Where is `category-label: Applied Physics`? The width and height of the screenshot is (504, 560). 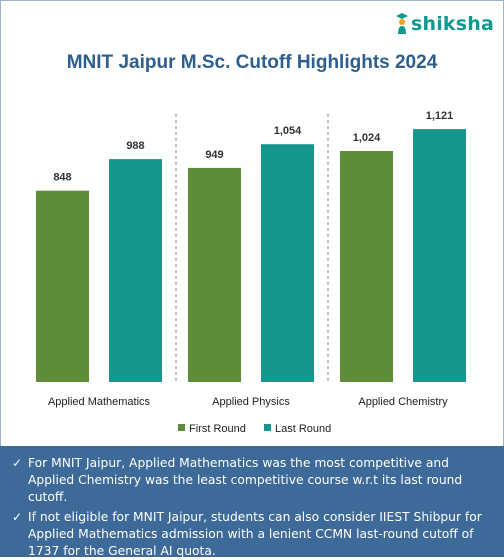 category-label: Applied Physics is located at coordinates (251, 402).